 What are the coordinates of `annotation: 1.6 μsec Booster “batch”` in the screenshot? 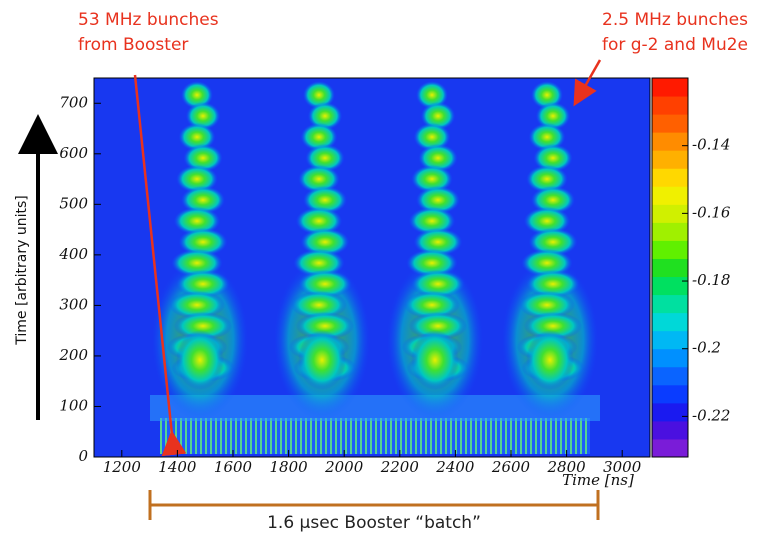 It's located at (374, 523).